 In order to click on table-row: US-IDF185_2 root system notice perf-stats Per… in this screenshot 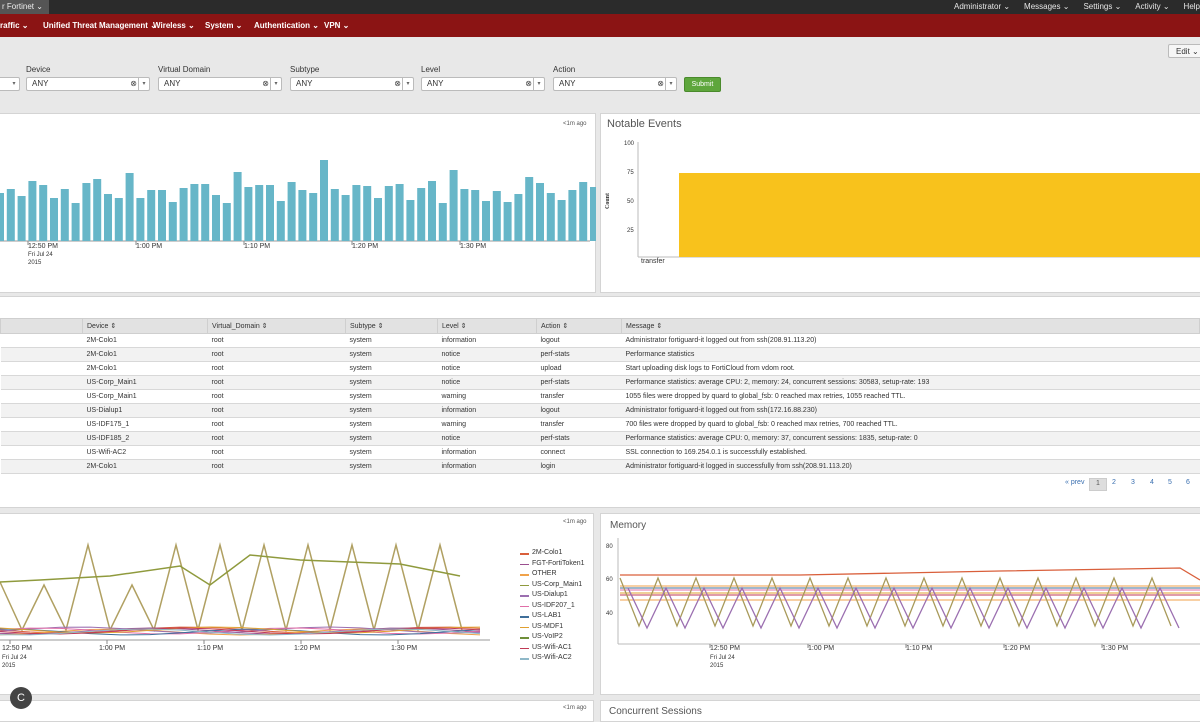, I will do `click(600, 438)`.